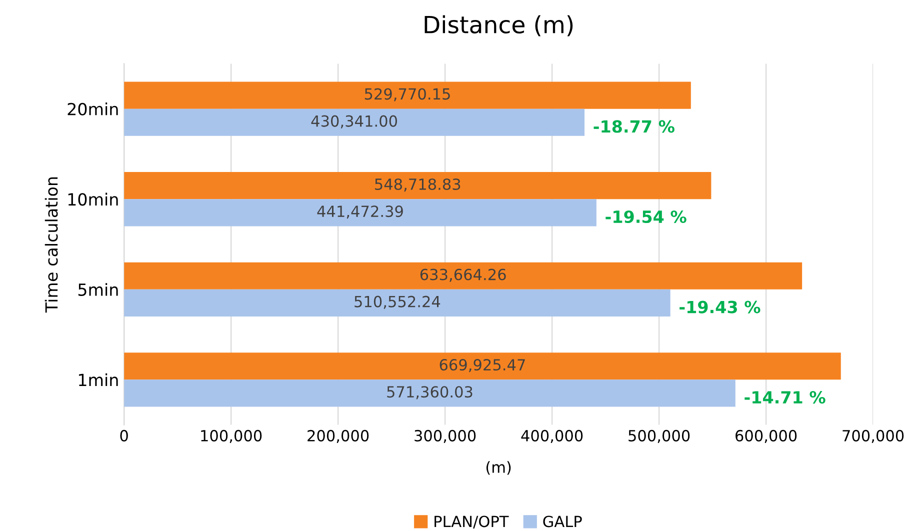 The width and height of the screenshot is (919, 531). I want to click on data-label: 633,664.26, so click(463, 275).